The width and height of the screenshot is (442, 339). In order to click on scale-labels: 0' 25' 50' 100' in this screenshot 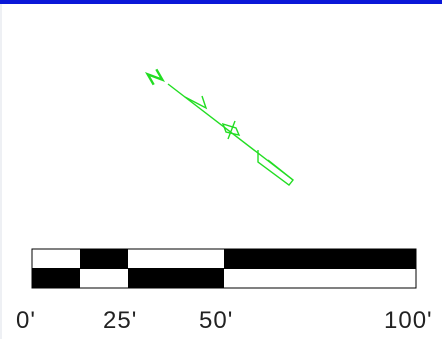, I will do `click(224, 320)`.